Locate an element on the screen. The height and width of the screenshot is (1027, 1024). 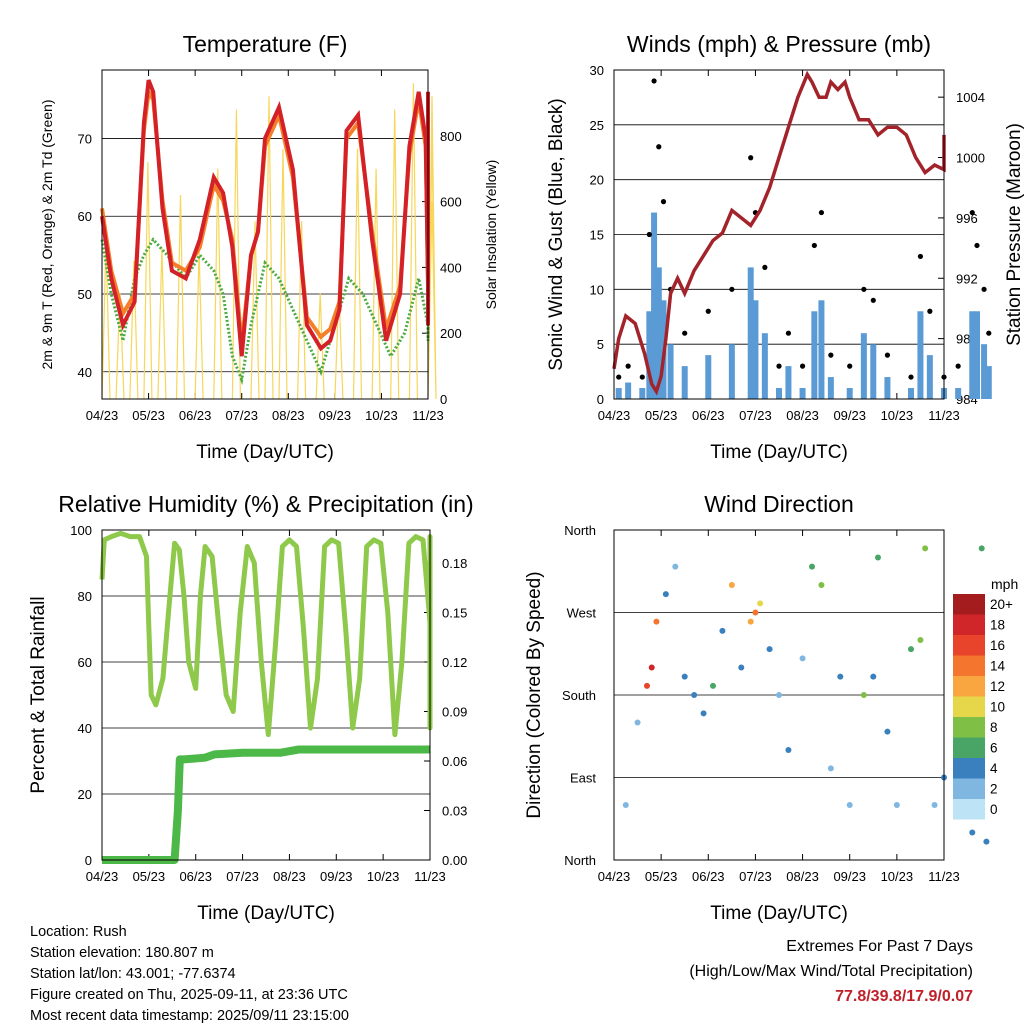
legend-unit: mph is located at coordinates (1004, 584).